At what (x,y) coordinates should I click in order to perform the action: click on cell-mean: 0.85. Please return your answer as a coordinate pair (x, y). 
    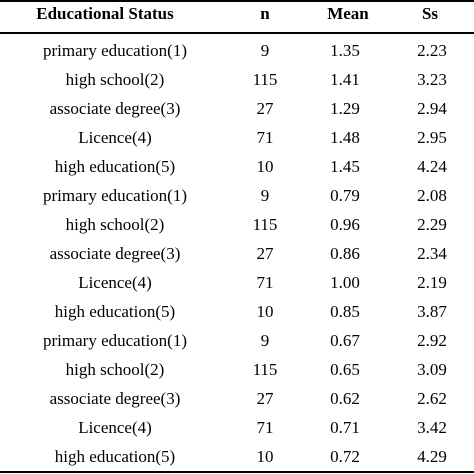
    Looking at the image, I should click on (345, 311).